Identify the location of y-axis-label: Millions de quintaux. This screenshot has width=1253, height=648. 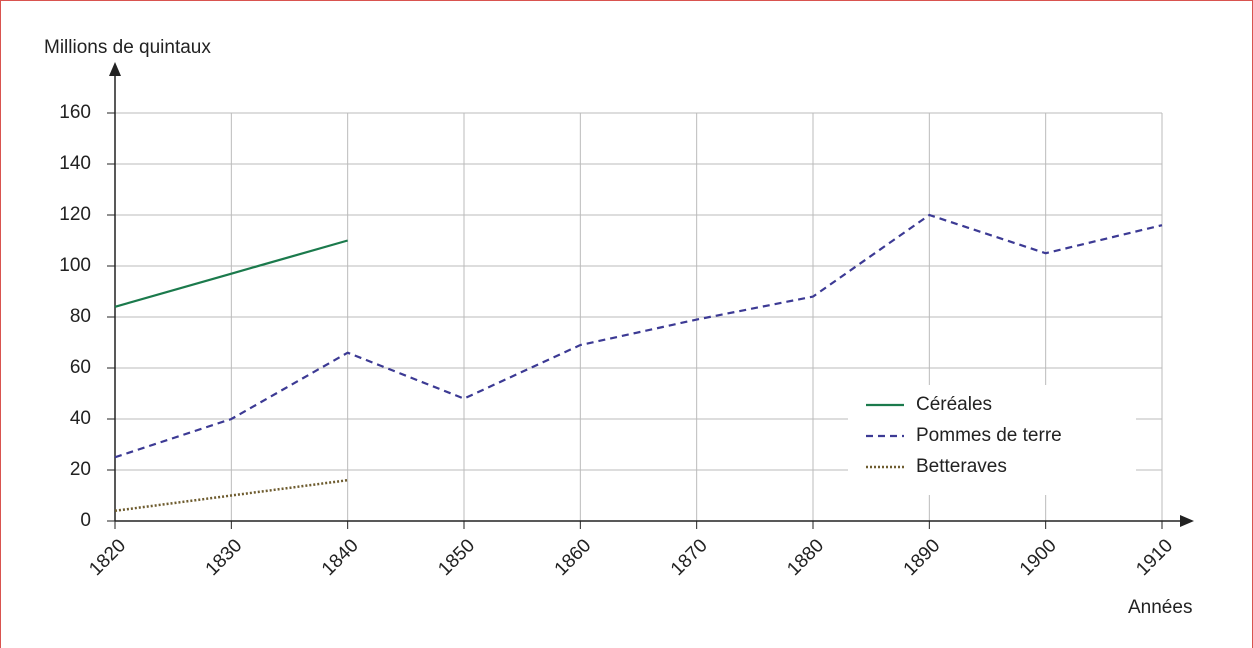
(127, 47).